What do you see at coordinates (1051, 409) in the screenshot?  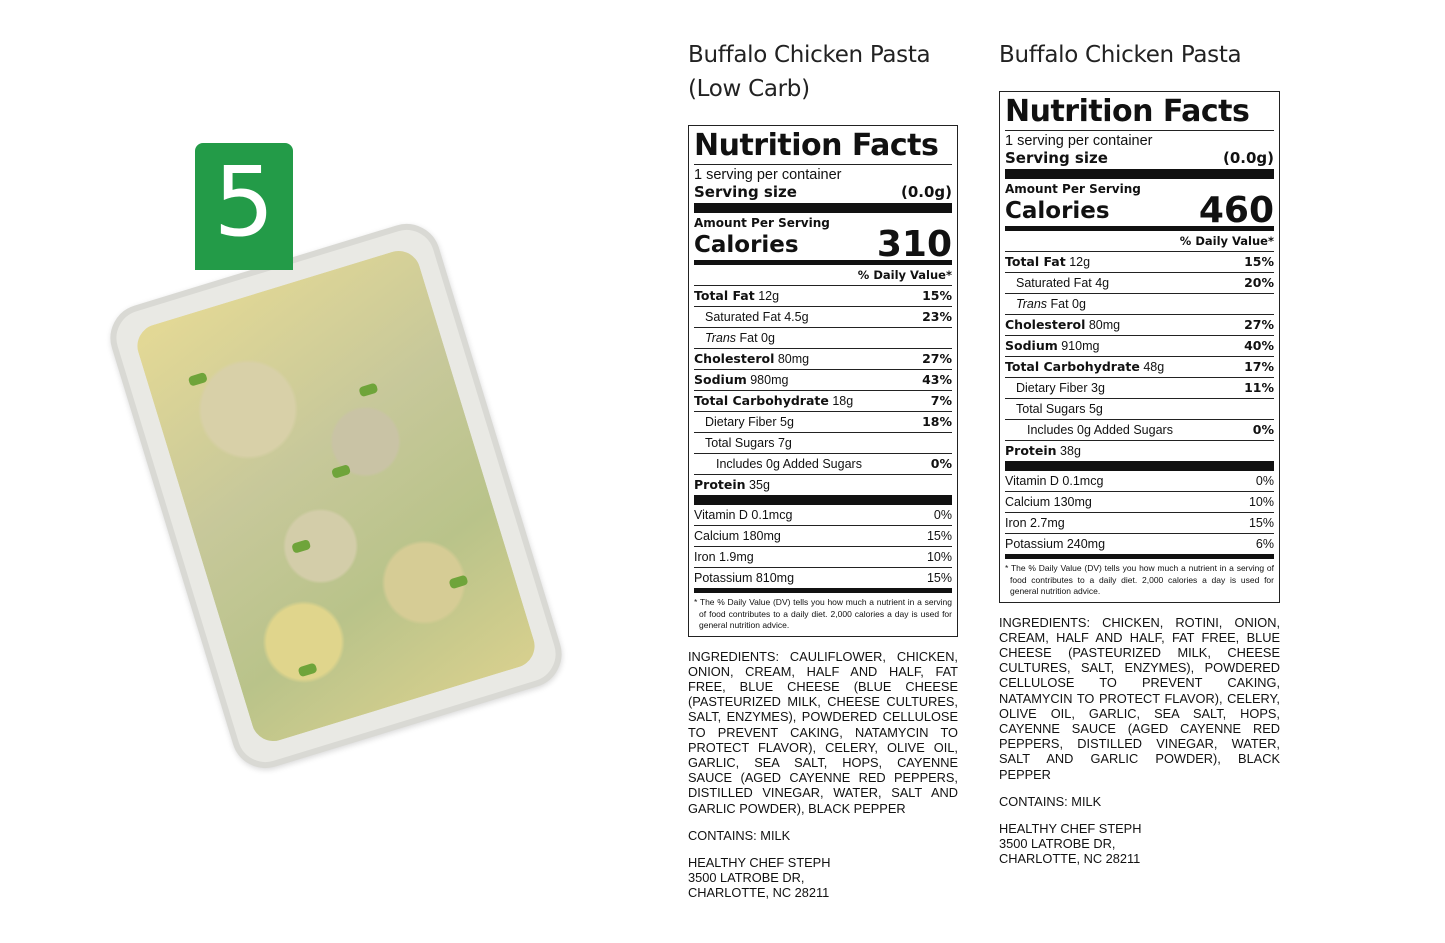 I see `nutrient-label: Total Sugars` at bounding box center [1051, 409].